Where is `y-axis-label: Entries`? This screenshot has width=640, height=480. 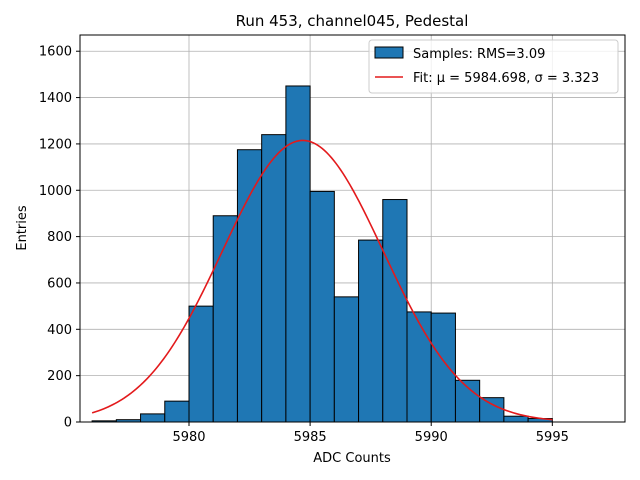 y-axis-label: Entries is located at coordinates (22, 228).